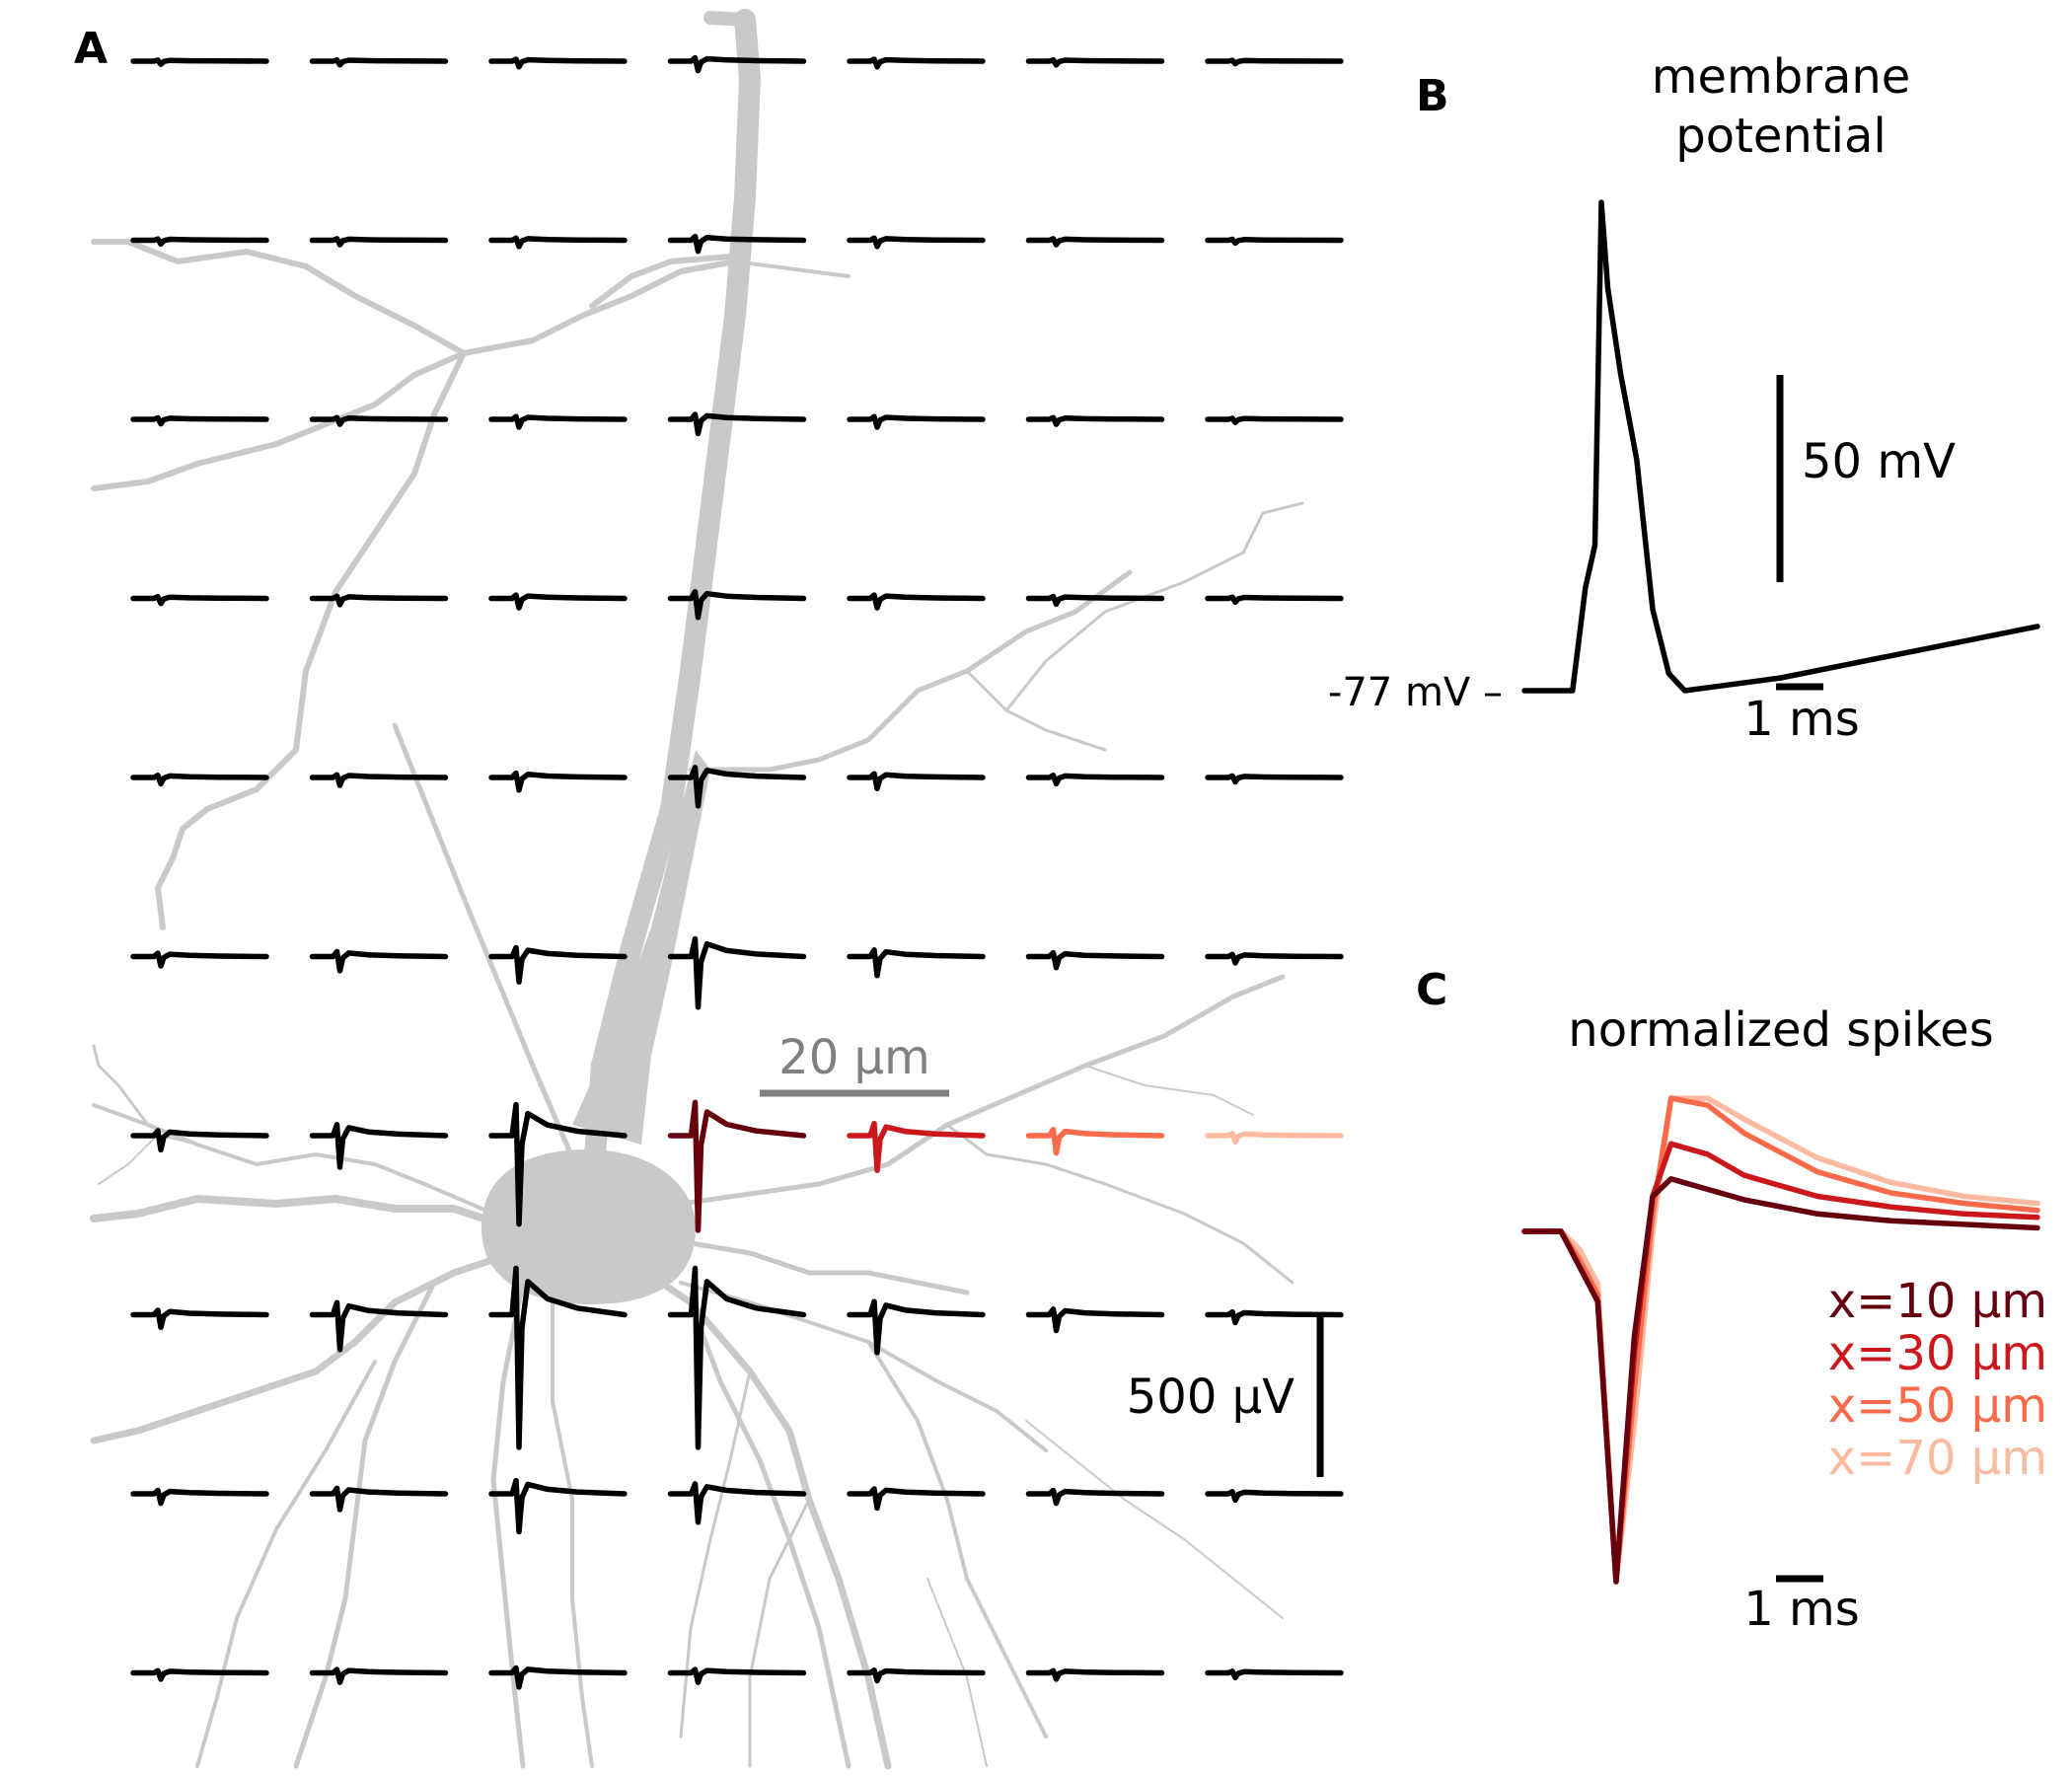  I want to click on legend-entry: x=30 μm, so click(1938, 1354).